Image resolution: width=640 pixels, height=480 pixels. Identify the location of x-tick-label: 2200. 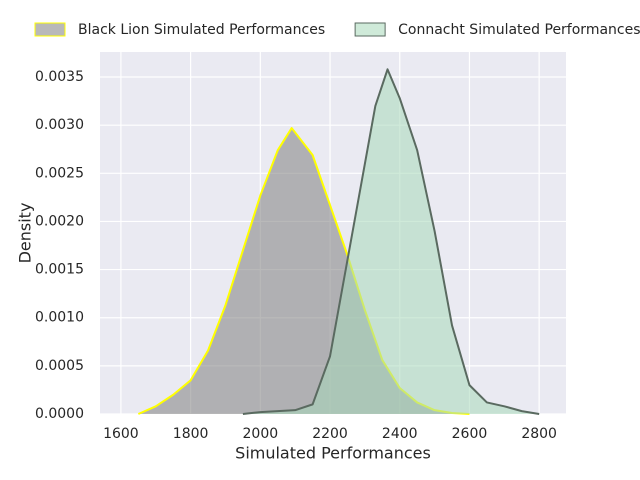
(330, 434).